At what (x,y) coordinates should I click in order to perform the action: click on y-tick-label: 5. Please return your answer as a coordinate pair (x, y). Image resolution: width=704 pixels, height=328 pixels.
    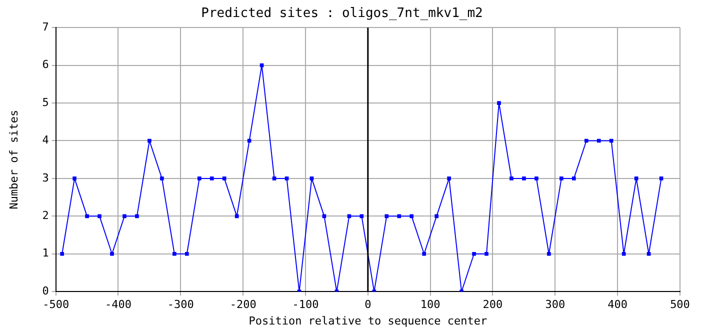
    Looking at the image, I should click on (45, 102).